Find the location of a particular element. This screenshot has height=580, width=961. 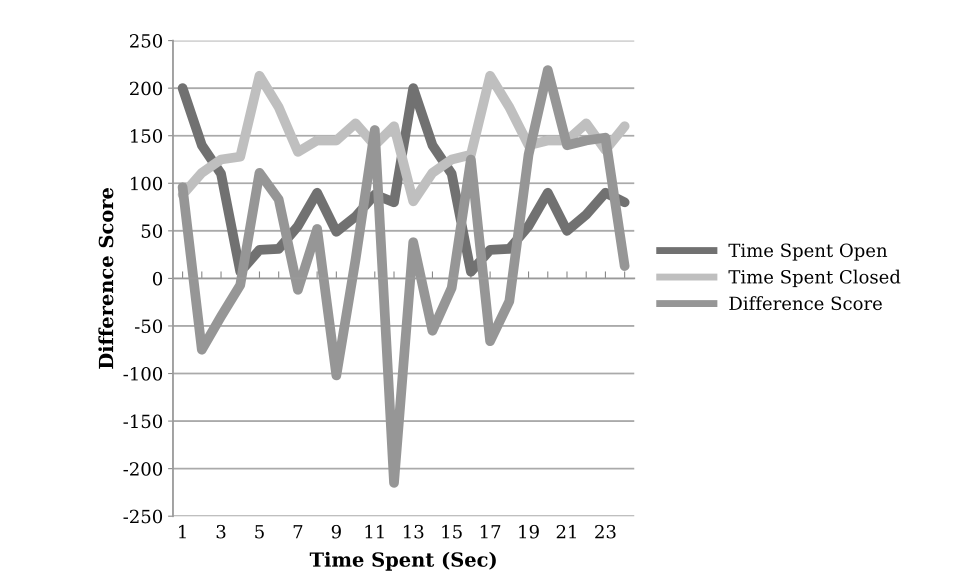

y-tick-label: -250 is located at coordinates (142, 517).